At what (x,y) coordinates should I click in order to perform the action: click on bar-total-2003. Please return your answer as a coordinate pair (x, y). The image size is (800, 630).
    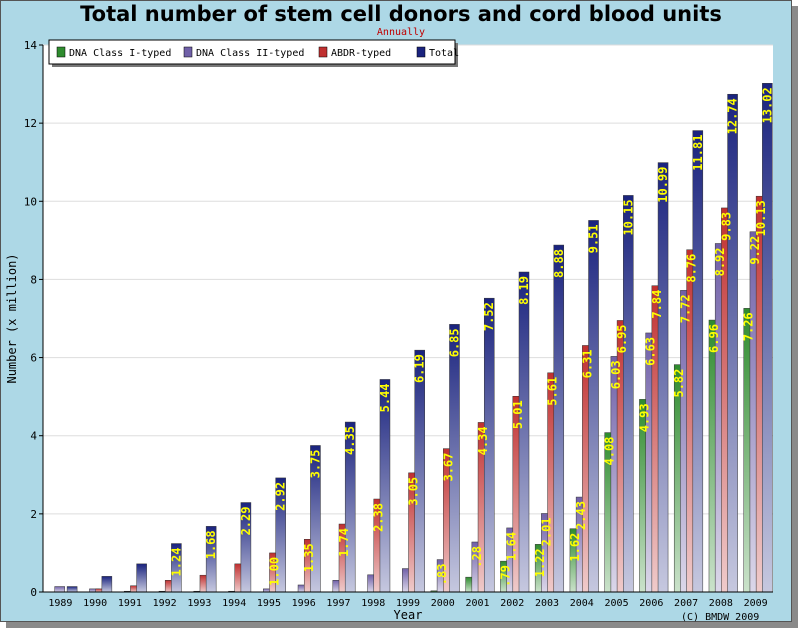
    Looking at the image, I should click on (559, 418).